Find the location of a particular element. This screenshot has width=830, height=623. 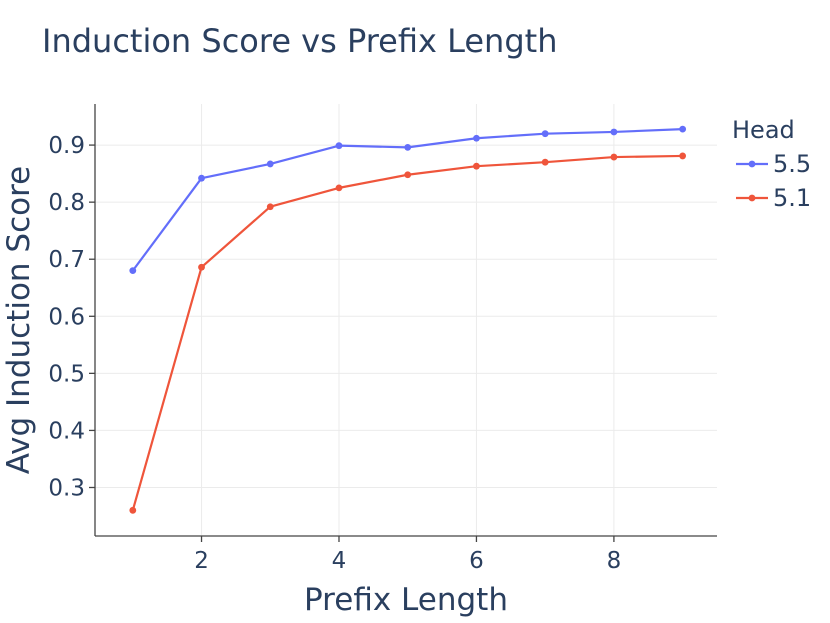

y-tick-label: 0.3 is located at coordinates (66, 488).